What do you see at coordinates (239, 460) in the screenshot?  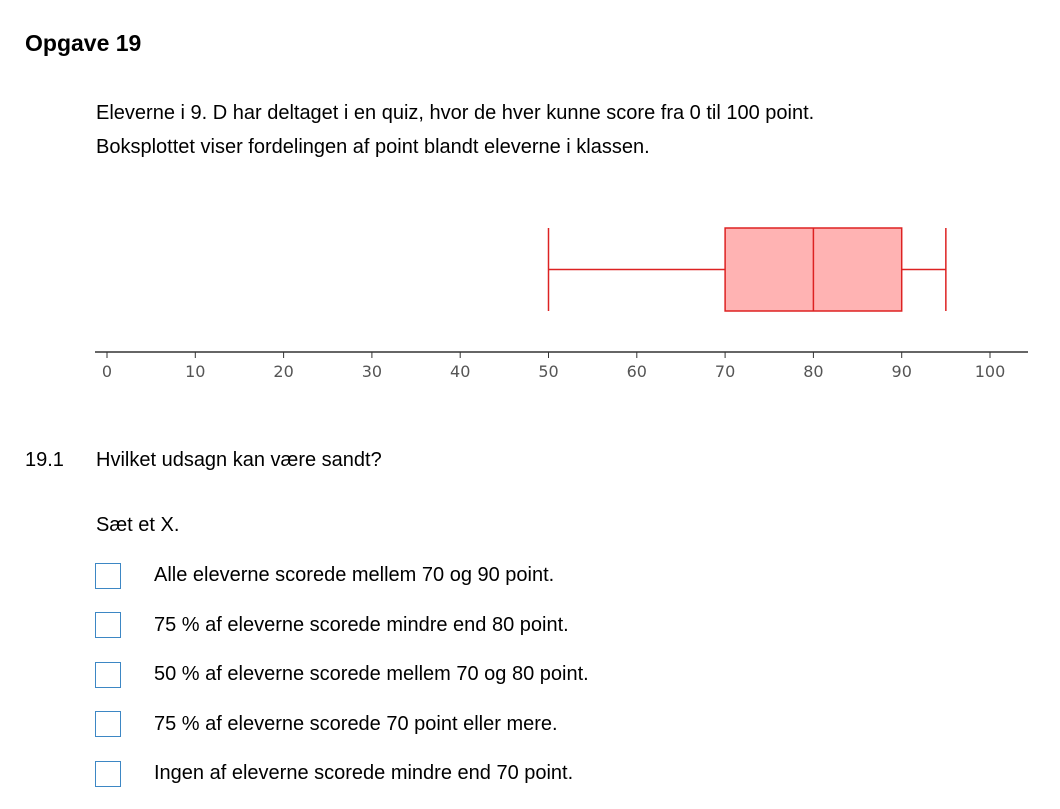 I see `question-text: Hvilket udsagn kan være sandt?` at bounding box center [239, 460].